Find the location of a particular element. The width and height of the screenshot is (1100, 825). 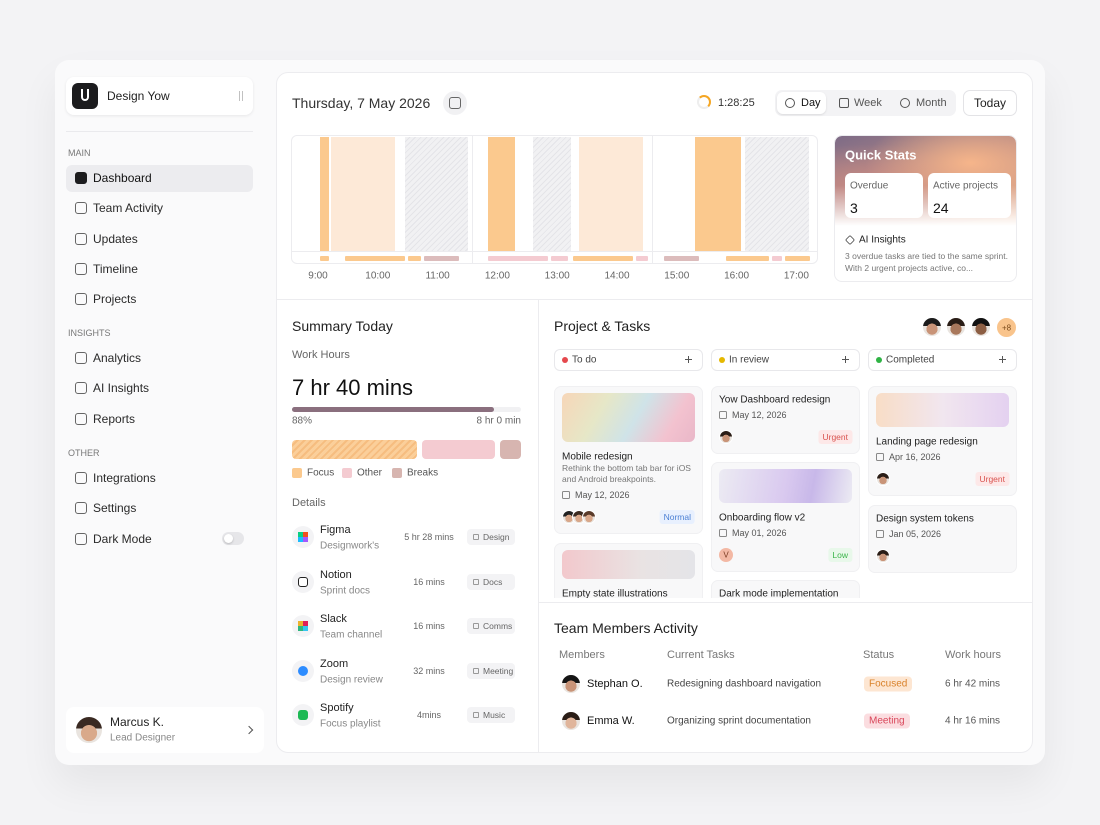

app-time: 5 hr 28 mins is located at coordinates (429, 537).